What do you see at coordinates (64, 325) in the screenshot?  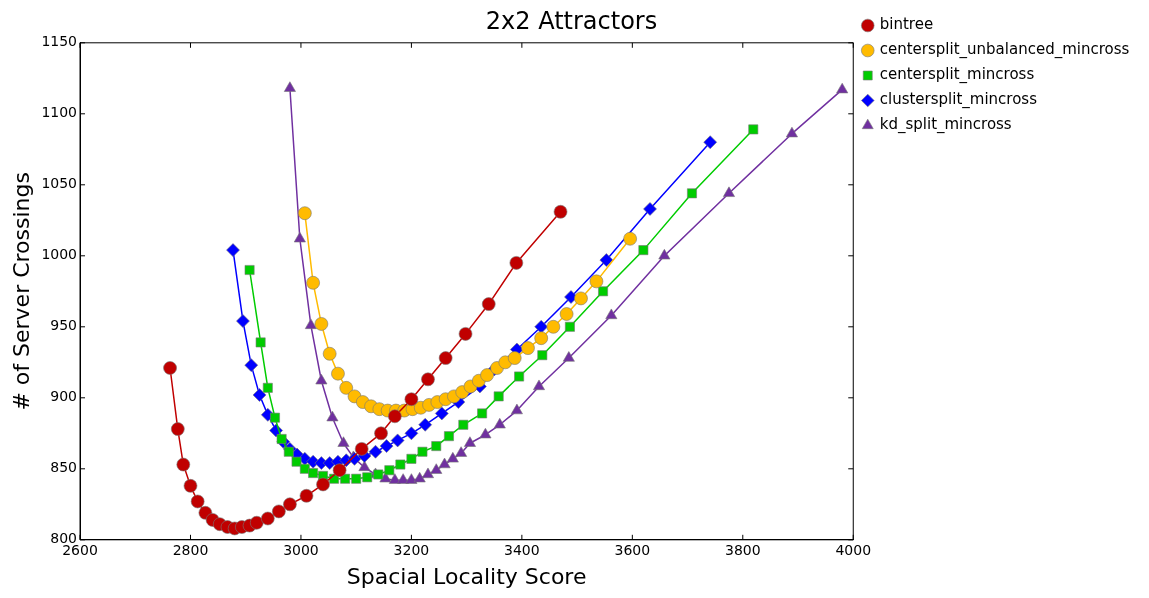 I see `y-tick-label: 950` at bounding box center [64, 325].